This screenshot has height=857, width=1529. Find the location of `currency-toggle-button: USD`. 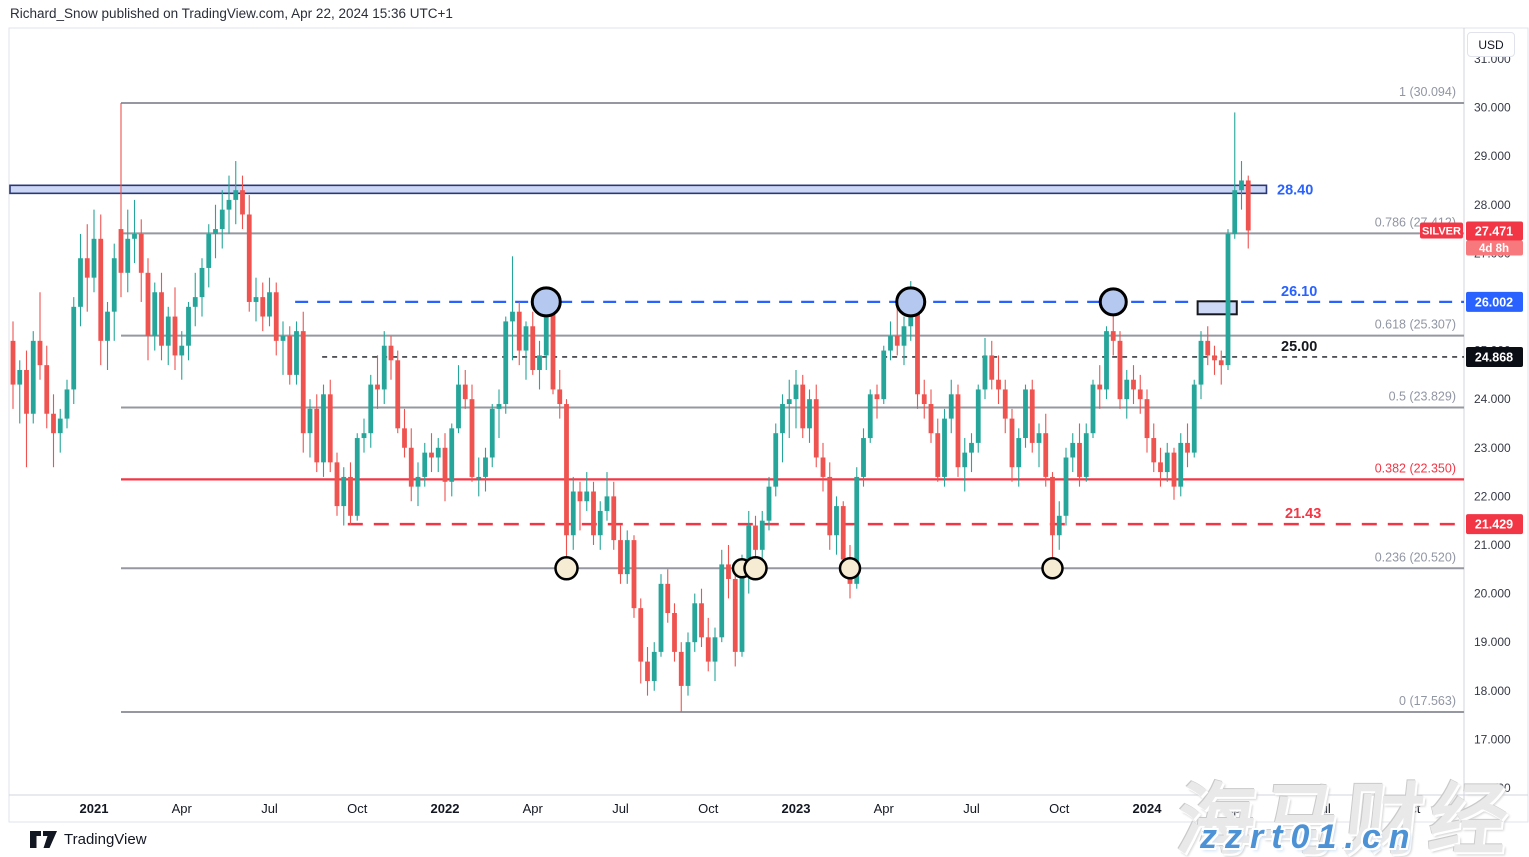

currency-toggle-button: USD is located at coordinates (1491, 44).